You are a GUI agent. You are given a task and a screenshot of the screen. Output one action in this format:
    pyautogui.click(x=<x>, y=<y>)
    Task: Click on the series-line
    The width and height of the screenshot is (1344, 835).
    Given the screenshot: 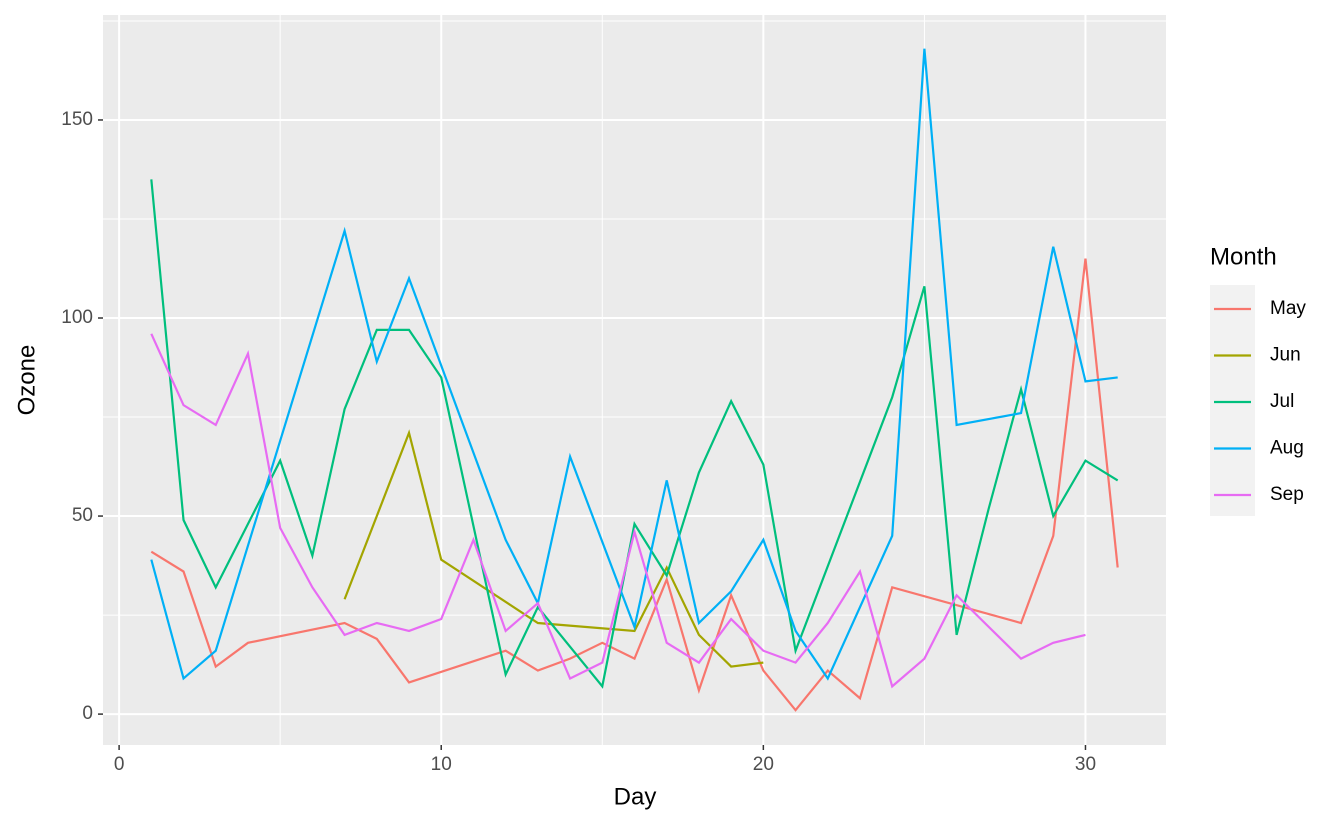 What is the action you would take?
    pyautogui.click(x=553, y=548)
    